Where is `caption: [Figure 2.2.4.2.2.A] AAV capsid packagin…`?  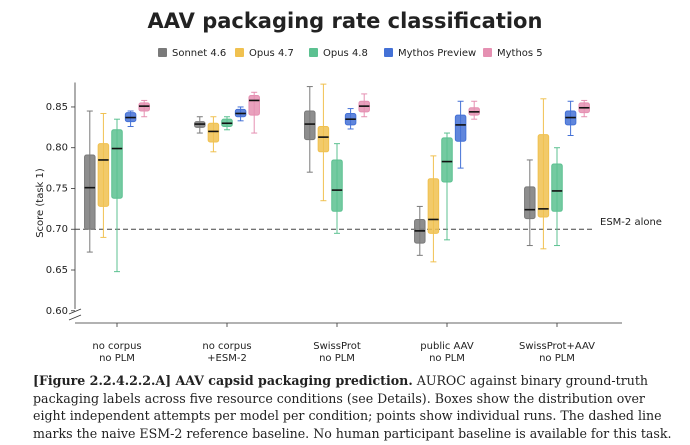 caption: [Figure 2.2.4.2.2.A] AAV capsid packagin… is located at coordinates (353, 407).